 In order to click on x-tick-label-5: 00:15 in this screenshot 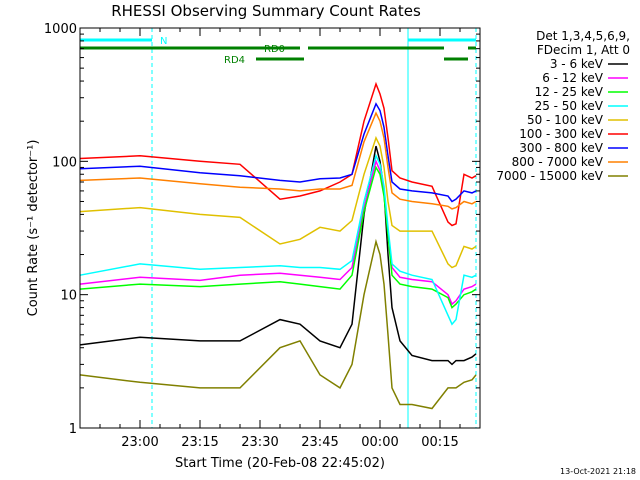, I will do `click(439, 442)`.